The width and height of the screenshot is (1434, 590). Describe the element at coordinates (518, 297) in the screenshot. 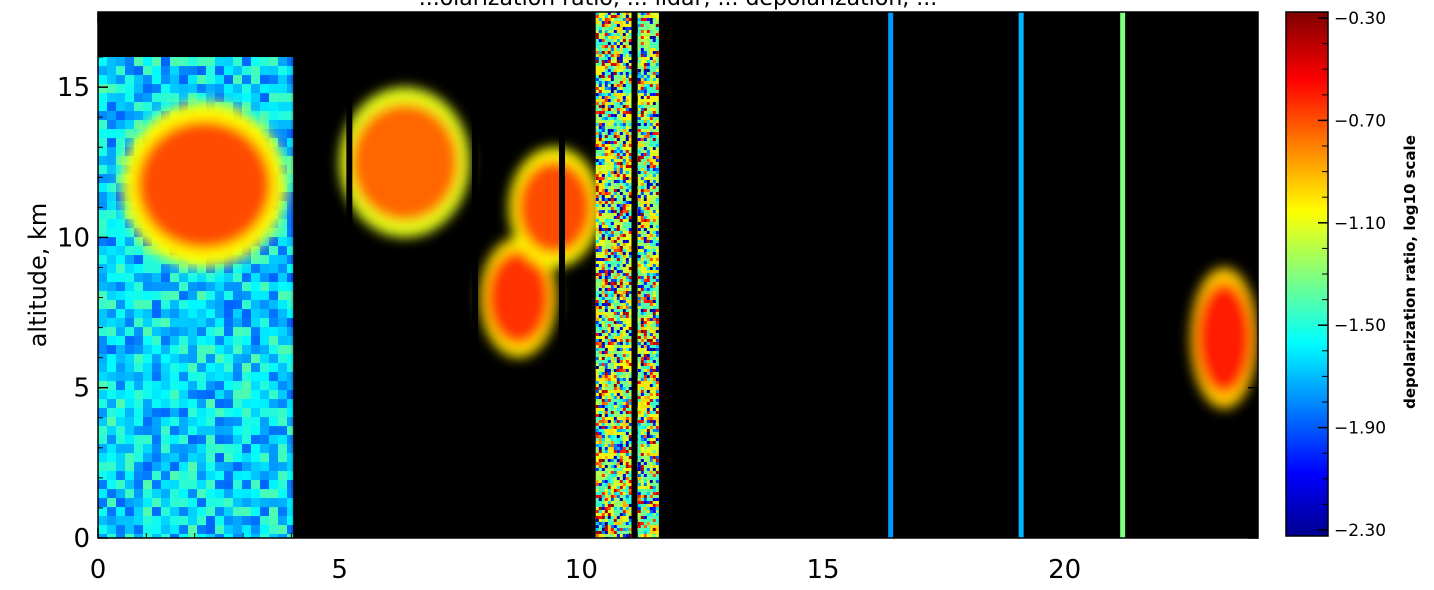

I see `cloud-core` at that location.